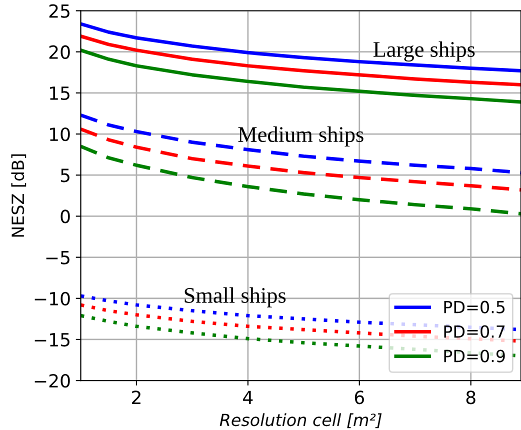 The width and height of the screenshot is (521, 430). I want to click on x-tick-label: 8, so click(471, 397).